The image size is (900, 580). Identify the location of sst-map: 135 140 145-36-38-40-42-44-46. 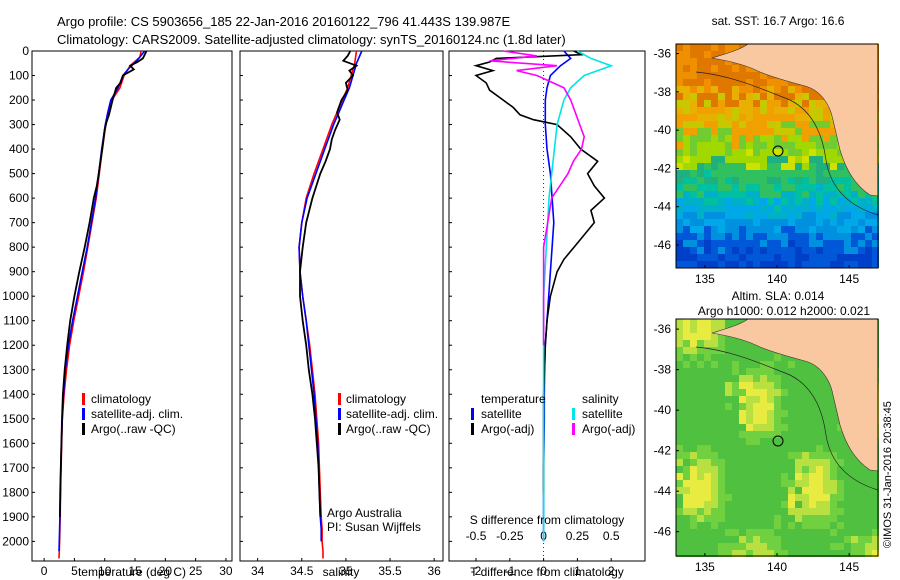
(766, 164).